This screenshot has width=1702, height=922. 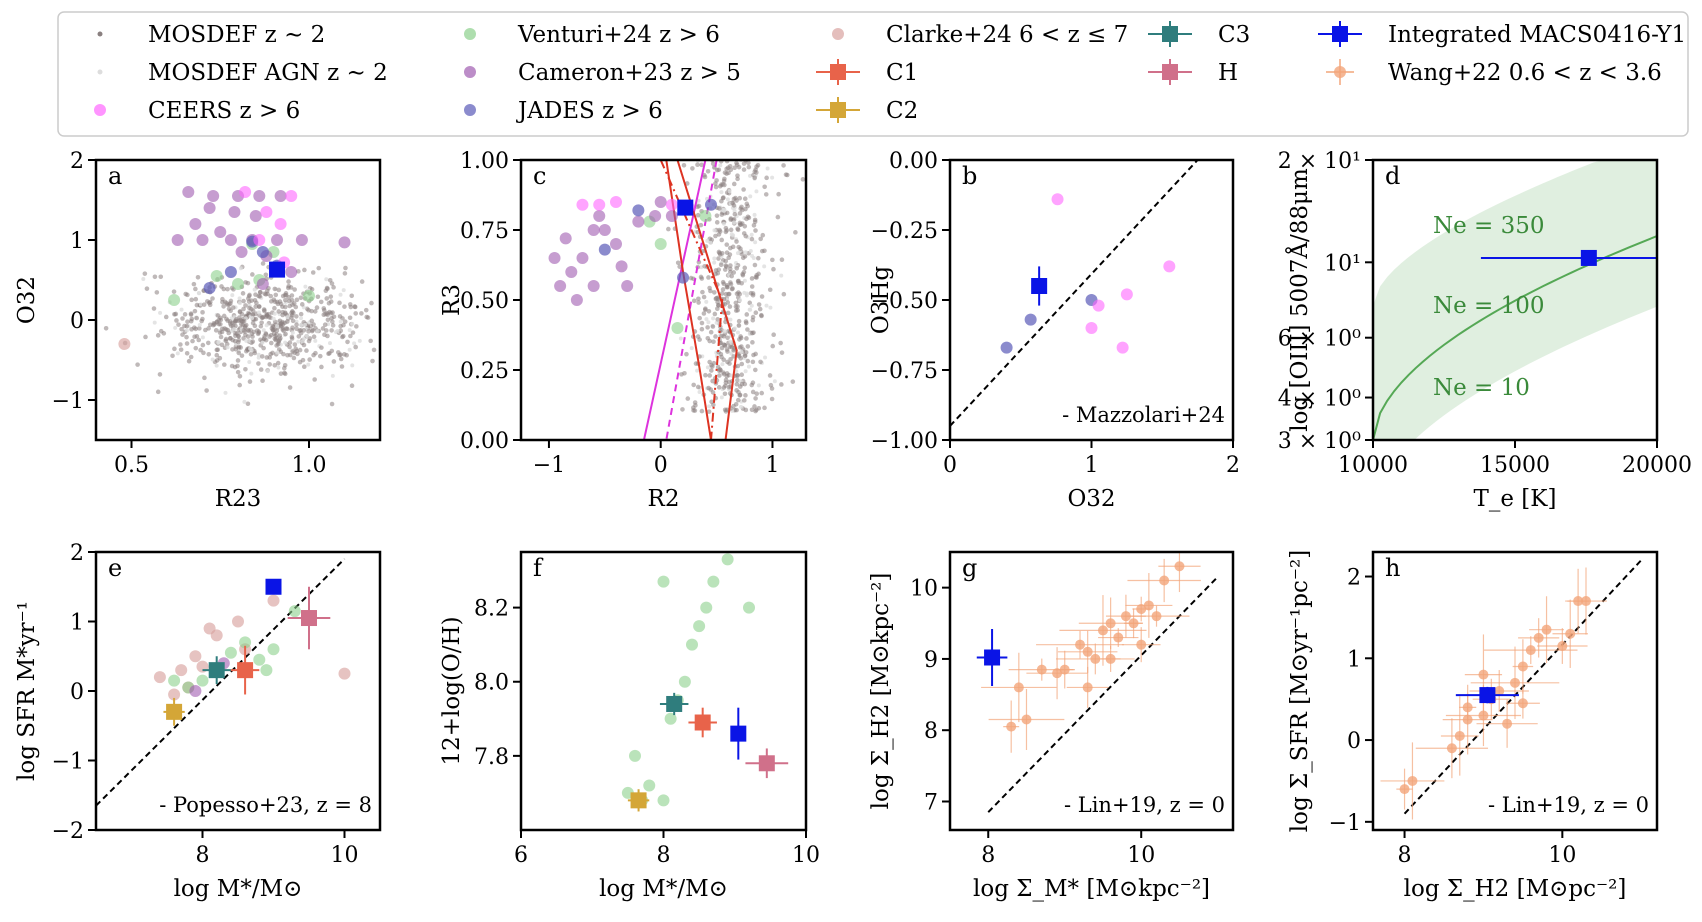 What do you see at coordinates (992, 657) in the screenshot?
I see `integrated-marker` at bounding box center [992, 657].